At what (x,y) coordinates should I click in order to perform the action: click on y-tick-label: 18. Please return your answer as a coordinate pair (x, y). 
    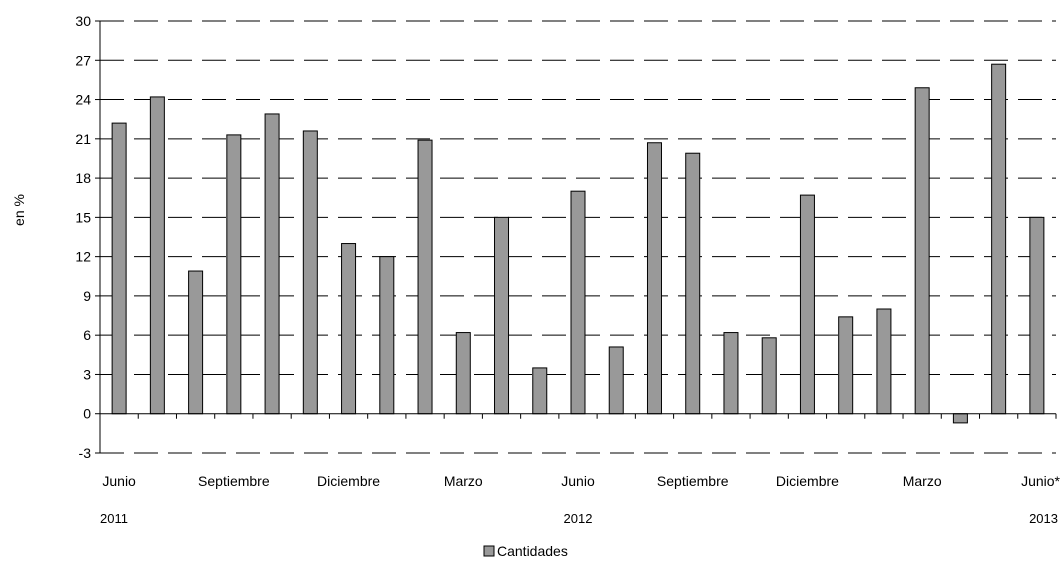
    Looking at the image, I should click on (83, 178).